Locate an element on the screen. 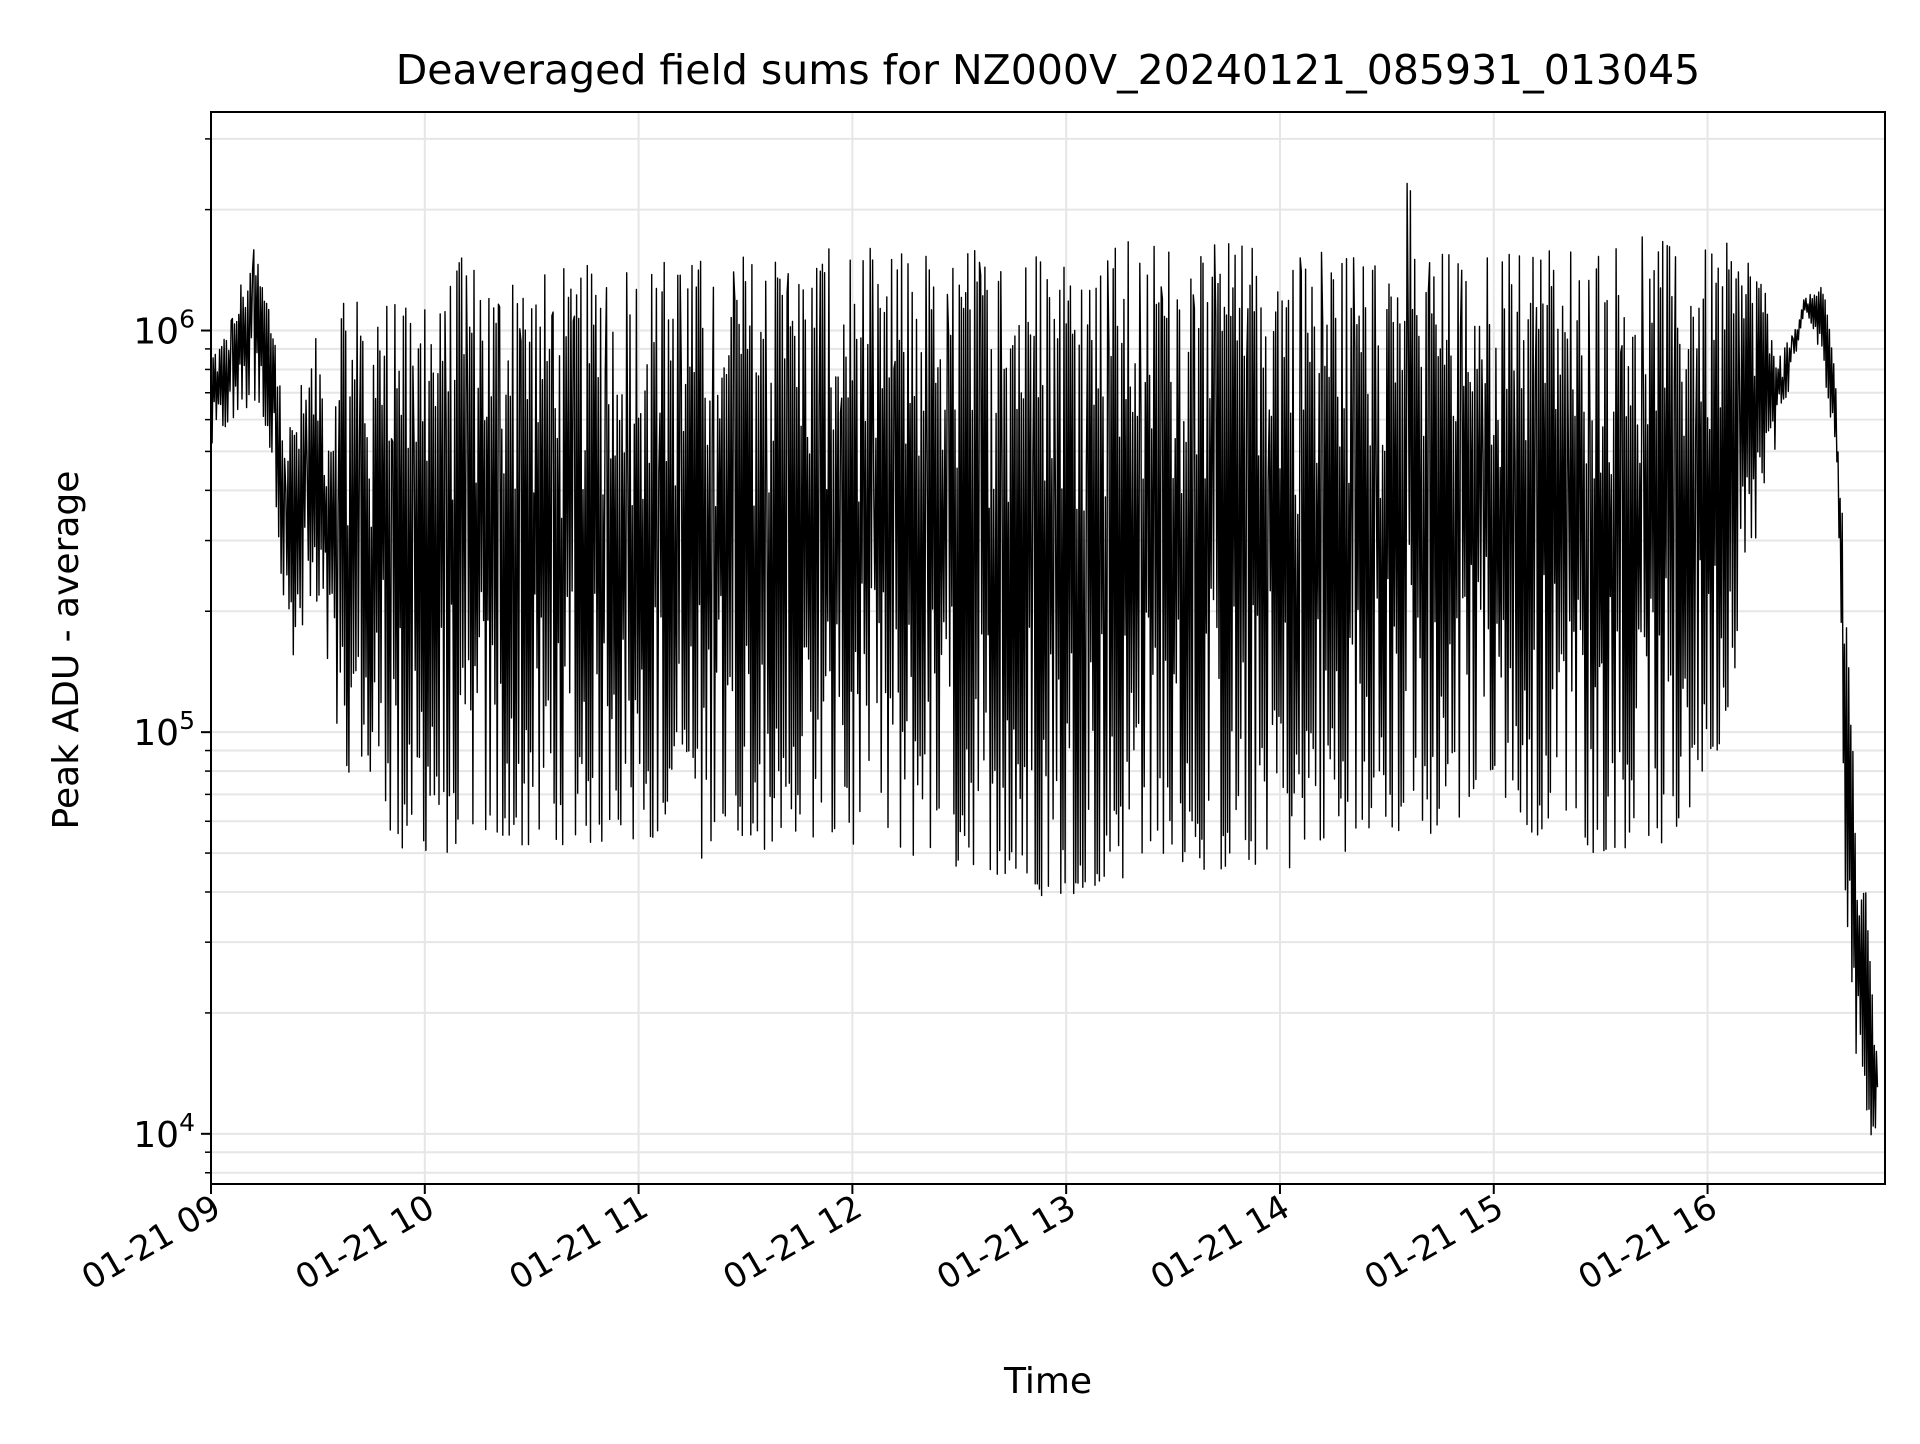 The height and width of the screenshot is (1444, 1920). y-tick-label: 10⁵ is located at coordinates (164, 730).